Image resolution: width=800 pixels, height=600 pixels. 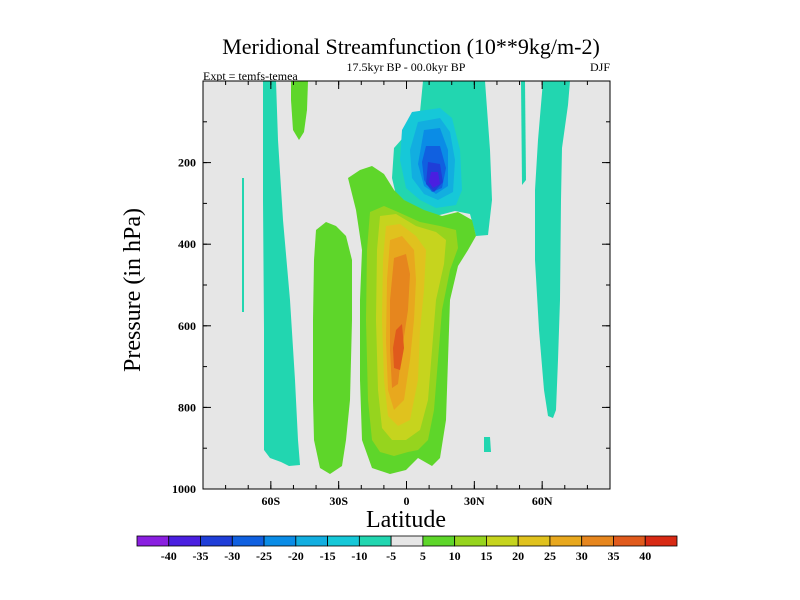 I want to click on chart-title: Meridional Streamfunction (10**9kg/m-2), so click(x=411, y=46).